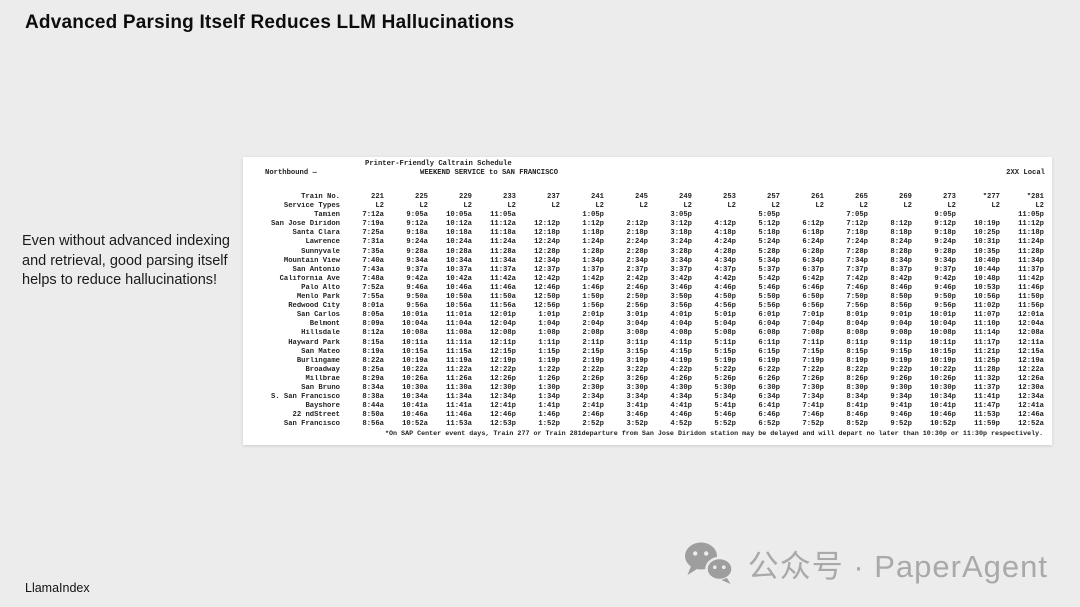 Image resolution: width=1080 pixels, height=607 pixels. Describe the element at coordinates (373, 242) in the screenshot. I see `time-cell: 7:31a` at that location.